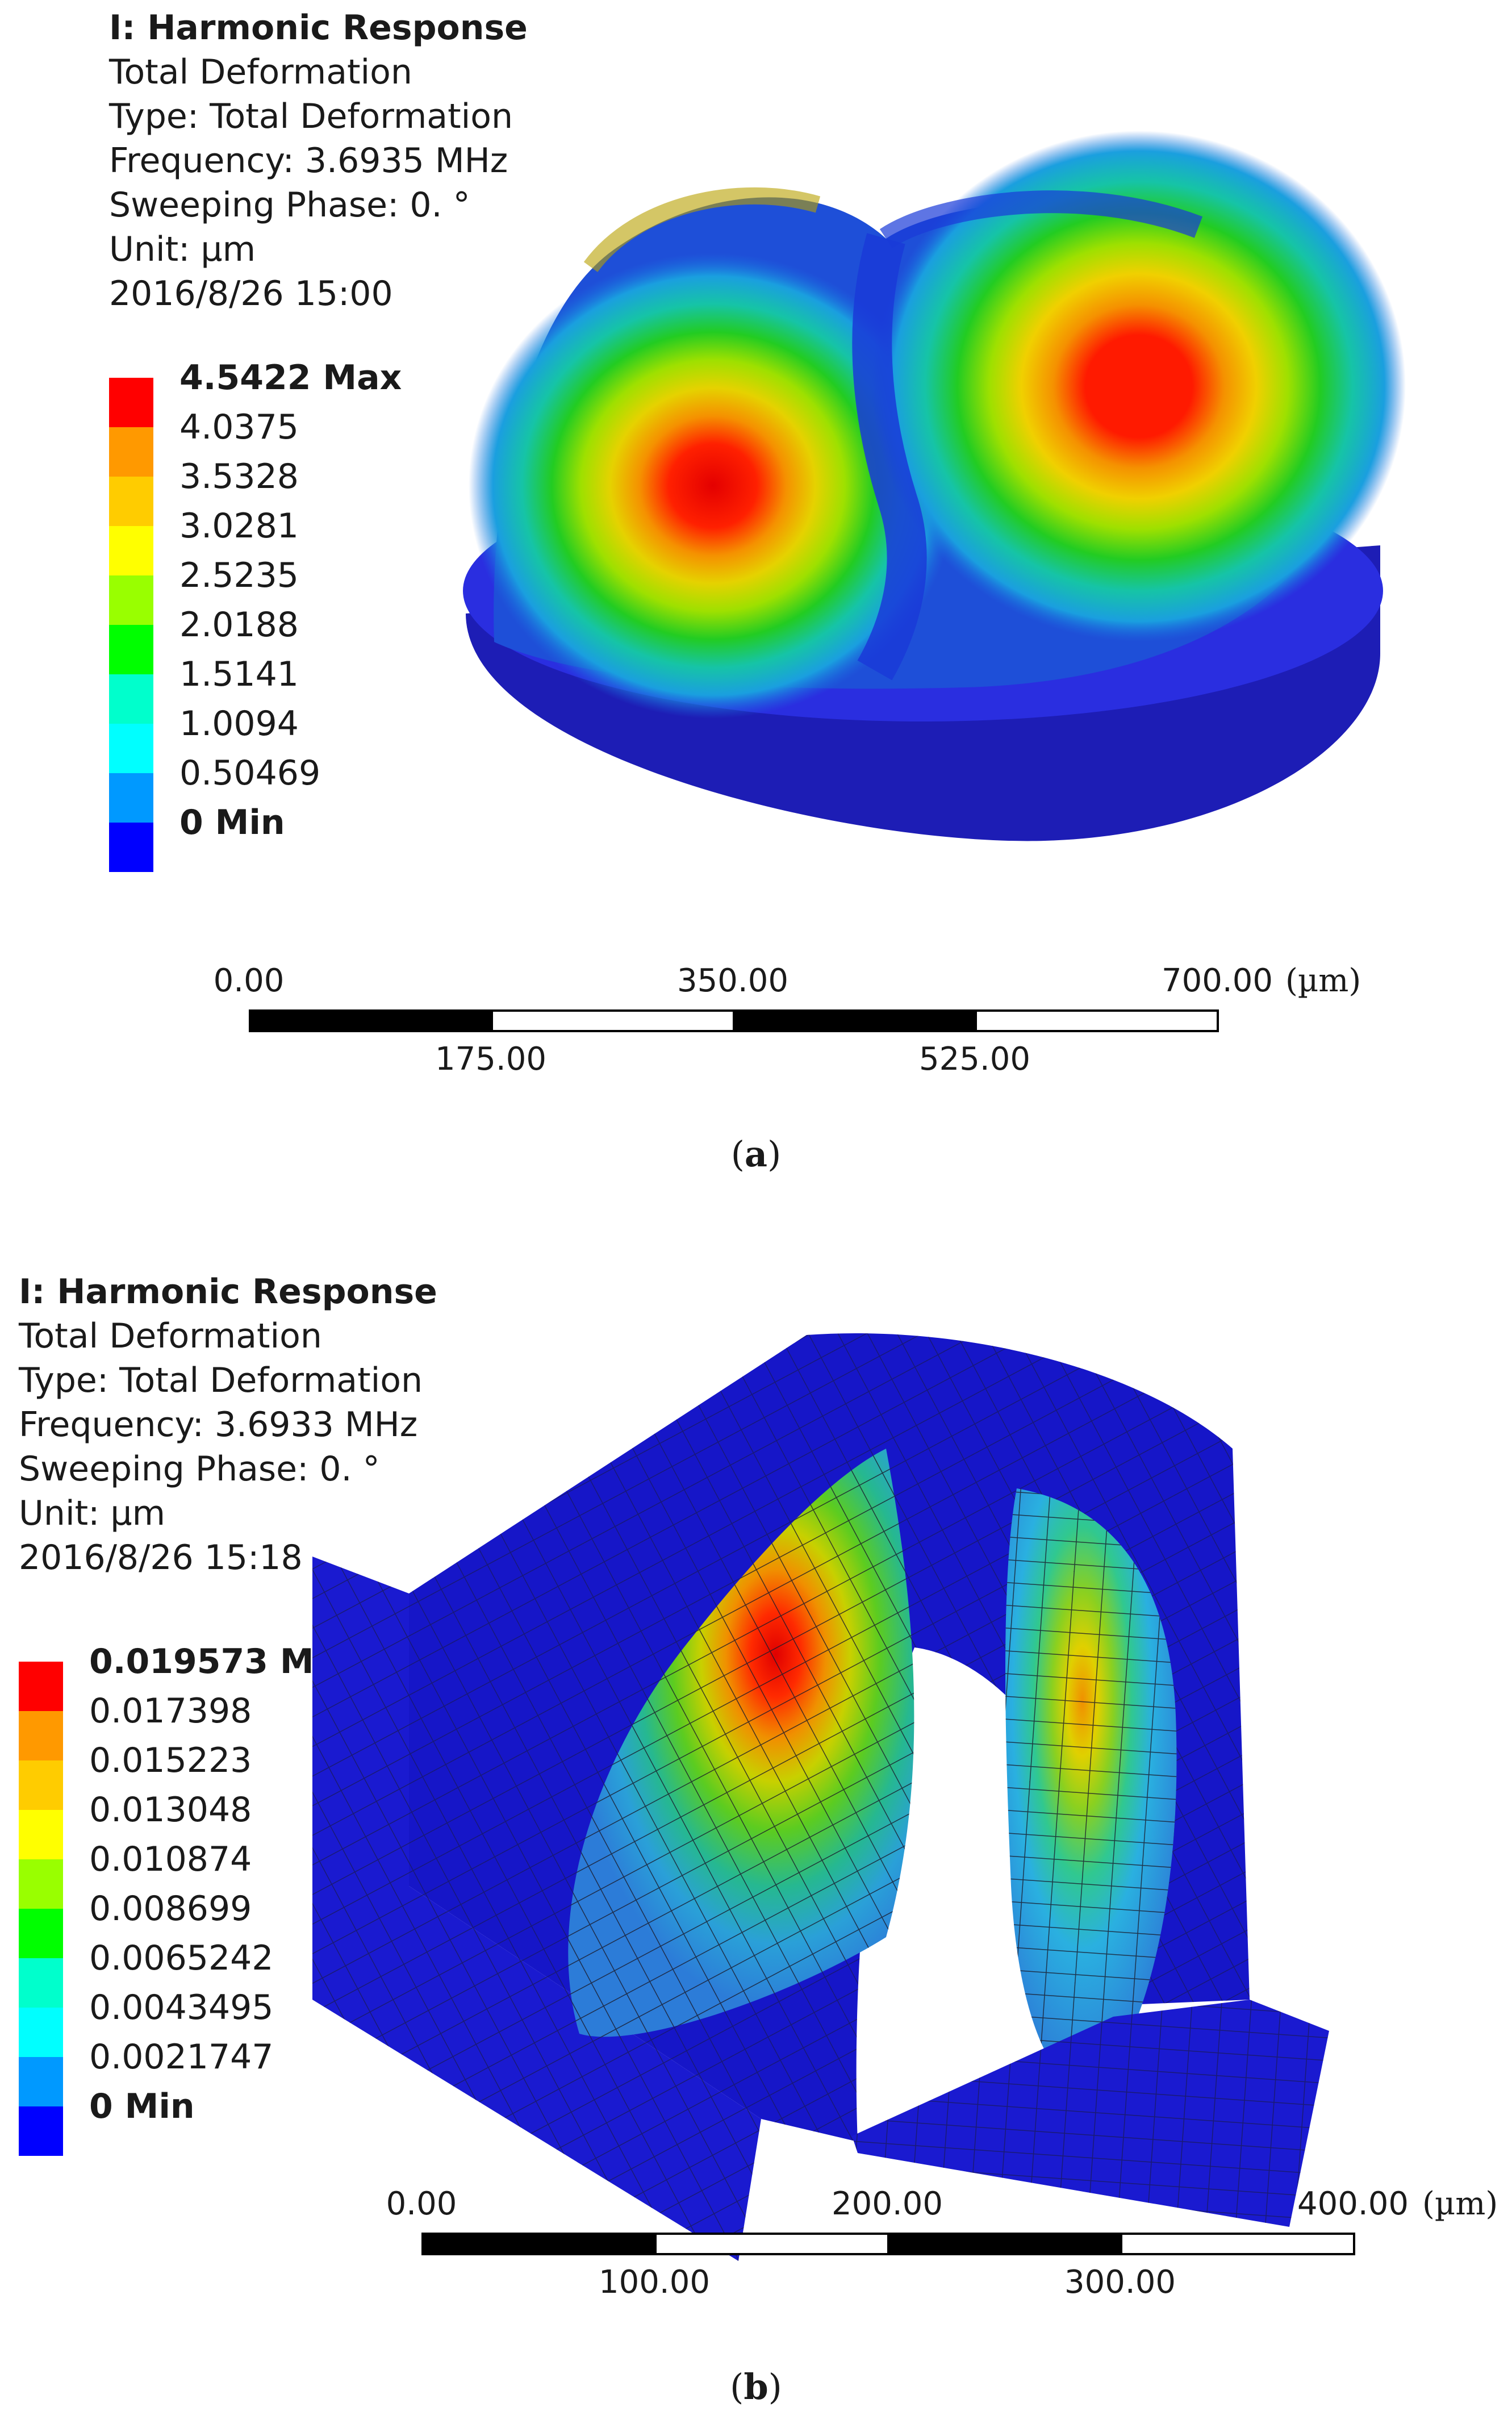 This screenshot has width=1512, height=2424. Describe the element at coordinates (1217, 980) in the screenshot. I see `scale-label: 700.00` at that location.